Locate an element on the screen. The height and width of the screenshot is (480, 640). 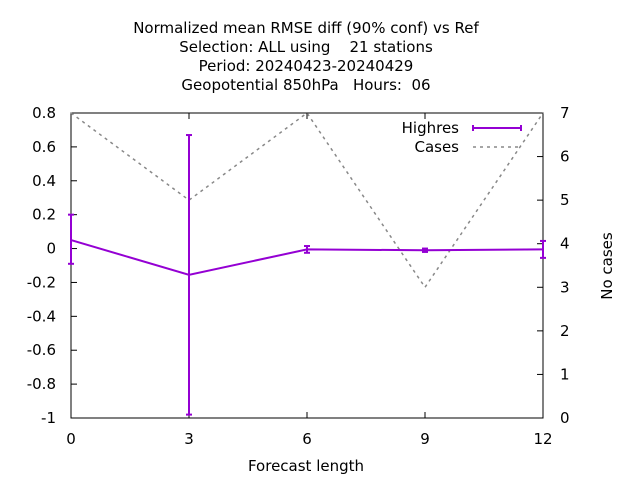
title-line-2: Selection: ALL using 21 stations is located at coordinates (306, 47).